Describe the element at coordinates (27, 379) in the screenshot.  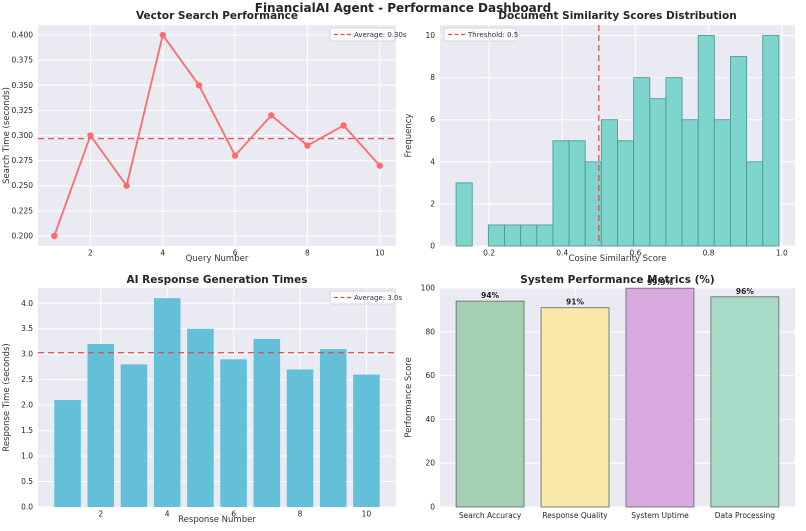
I see `y-tick-label: 2.5` at that location.